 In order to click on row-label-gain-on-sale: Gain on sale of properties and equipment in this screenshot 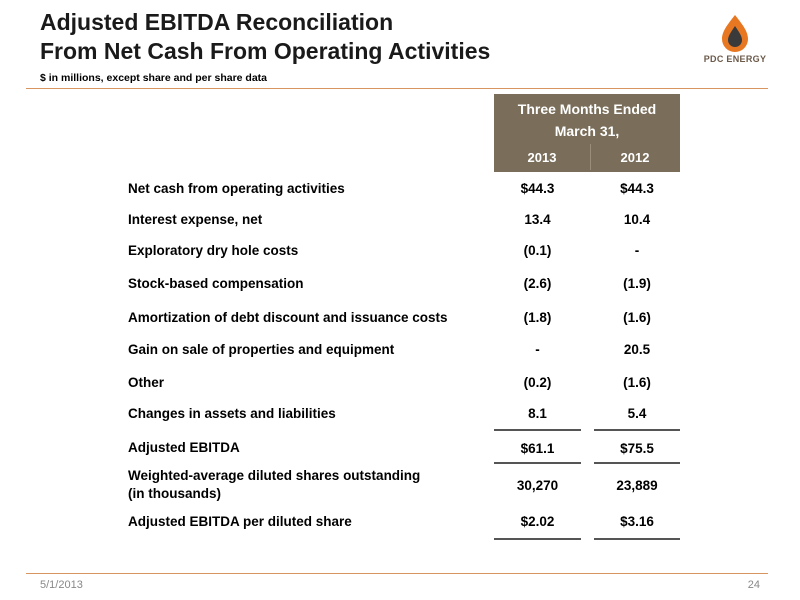, I will do `click(261, 349)`.